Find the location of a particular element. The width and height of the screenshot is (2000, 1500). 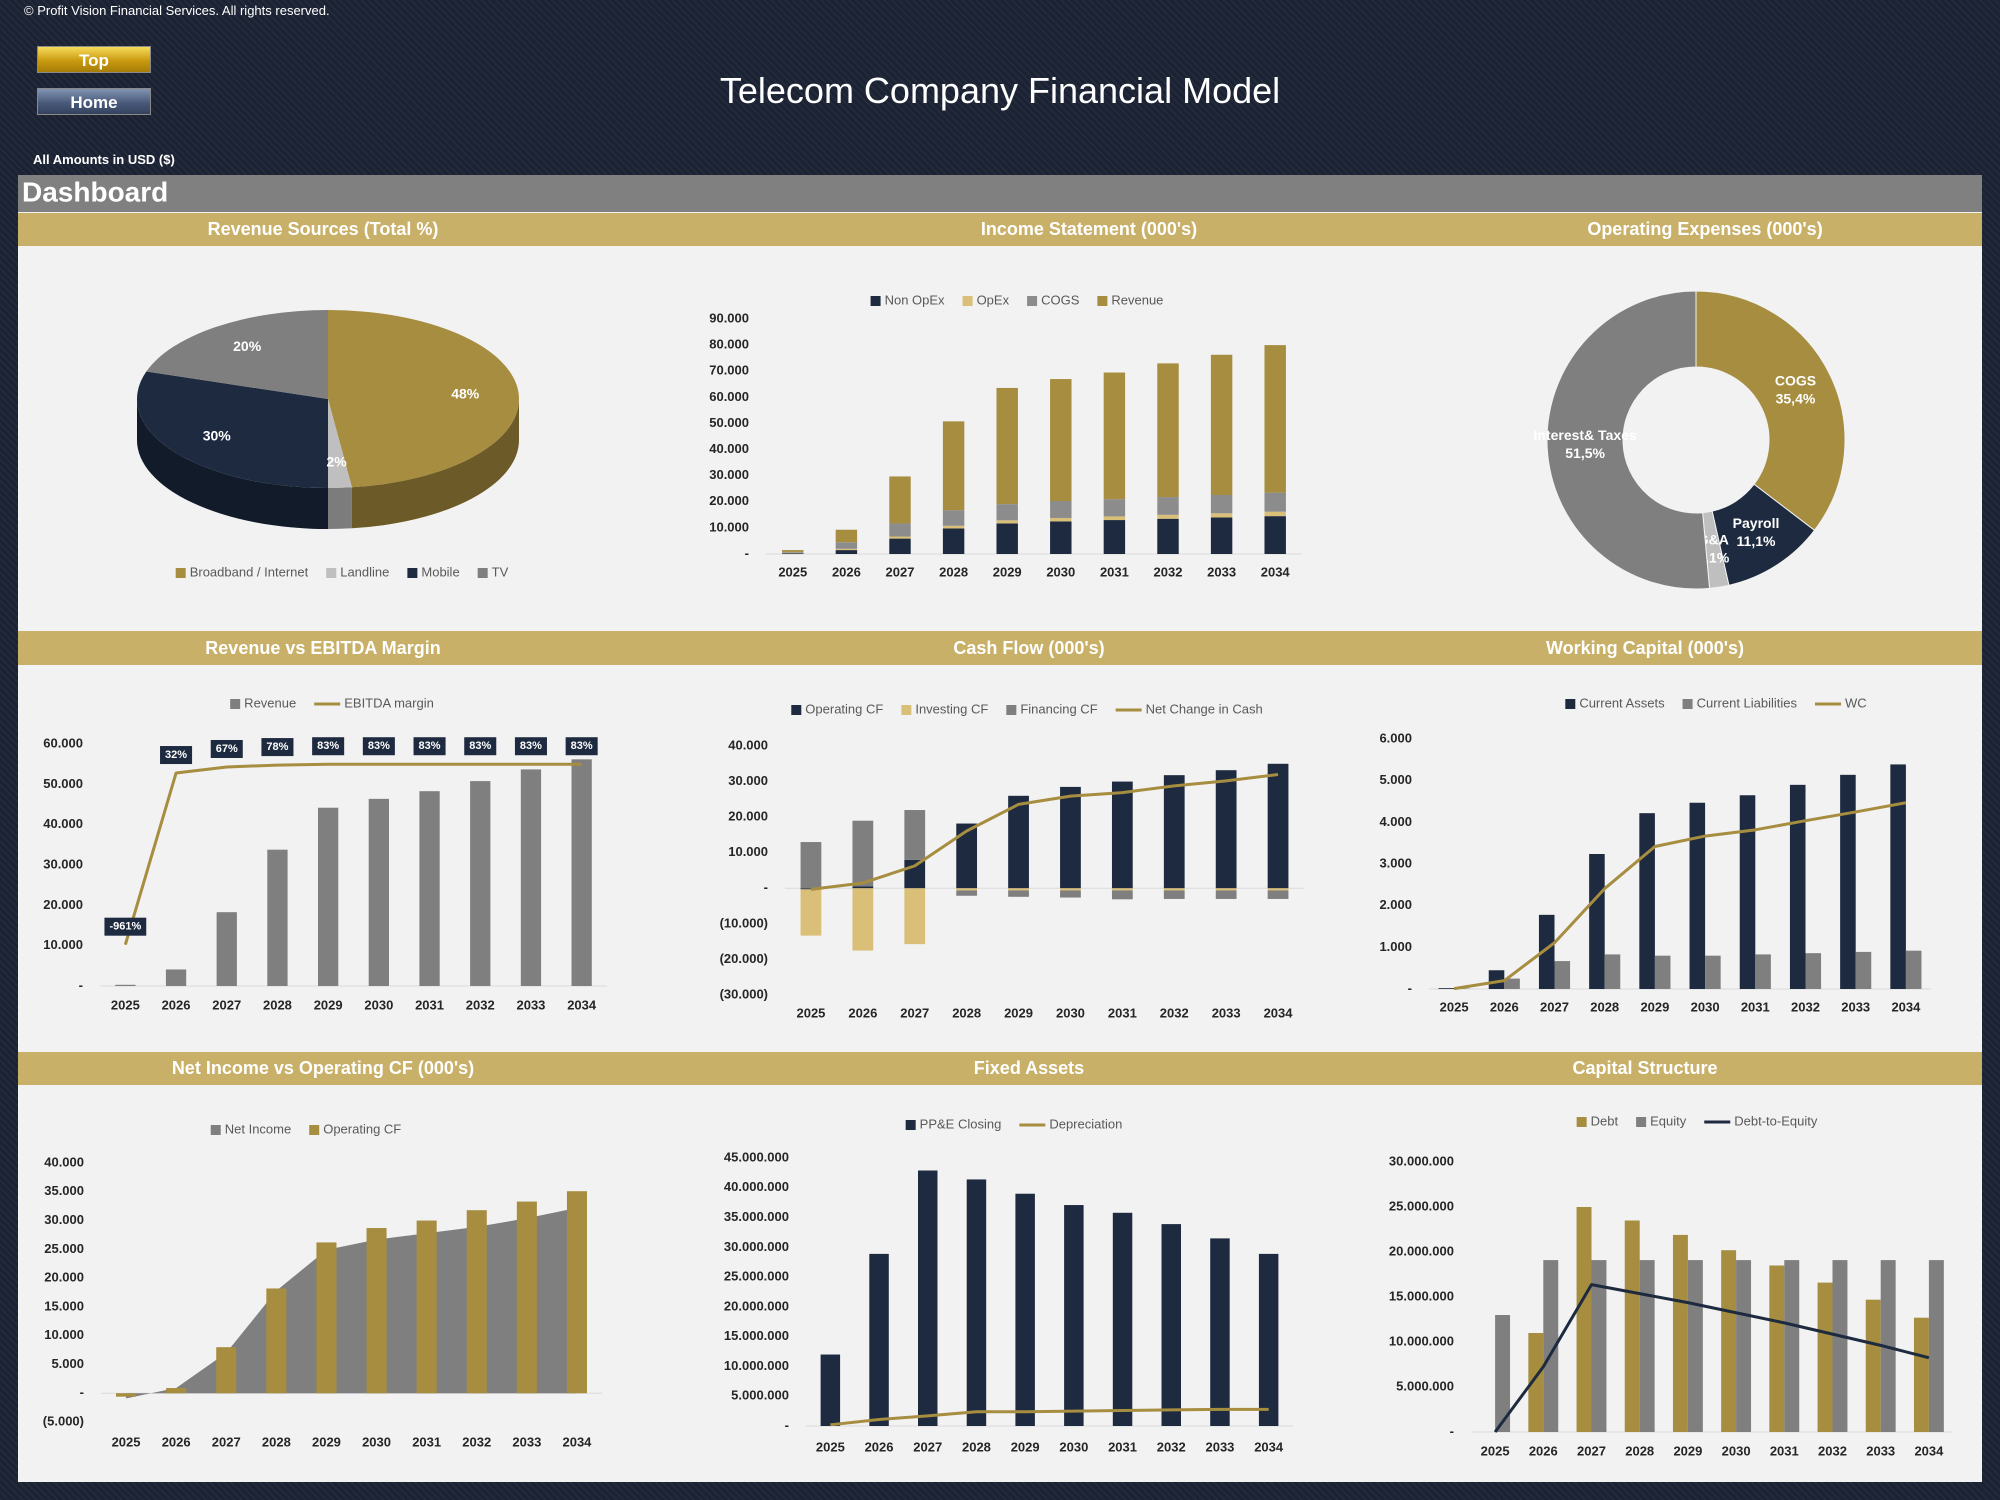

y-tick-label: 10.000.000 is located at coordinates (1421, 1340).